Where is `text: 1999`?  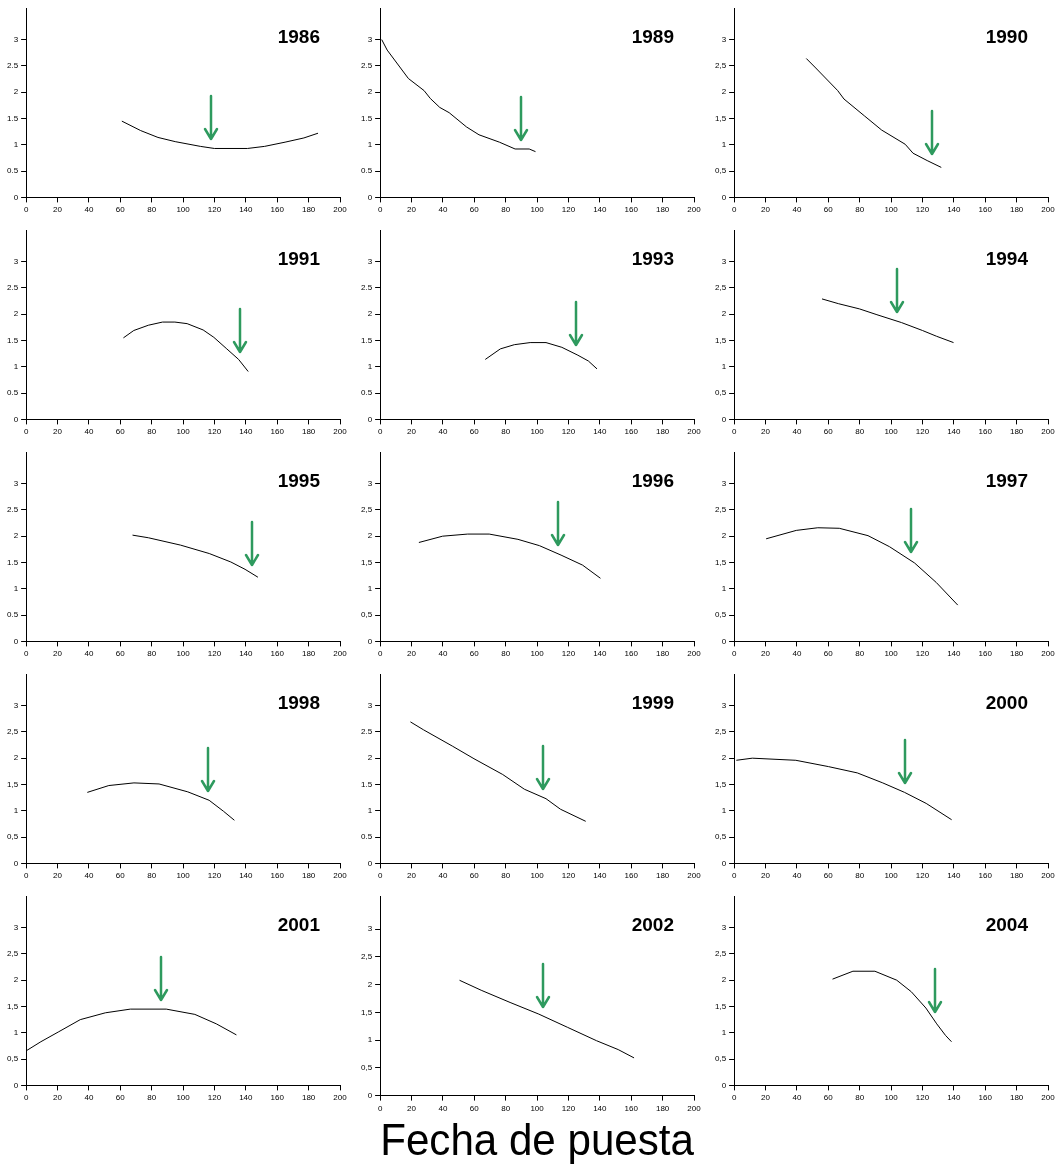
text: 1999 is located at coordinates (652, 703).